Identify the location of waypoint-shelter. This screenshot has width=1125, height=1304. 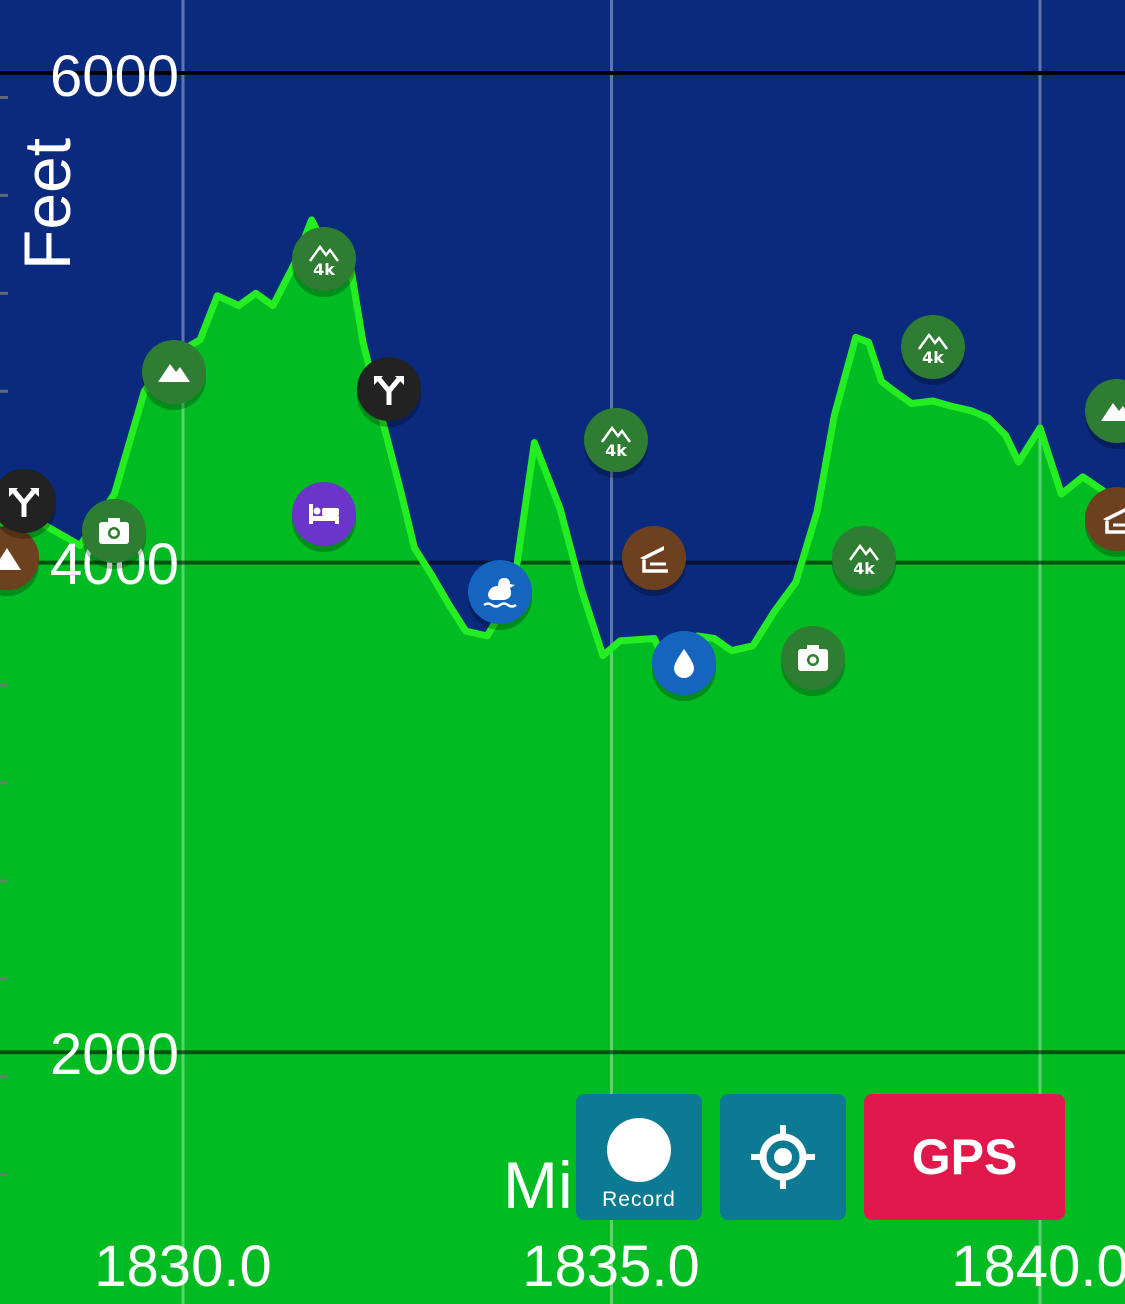
(654, 557).